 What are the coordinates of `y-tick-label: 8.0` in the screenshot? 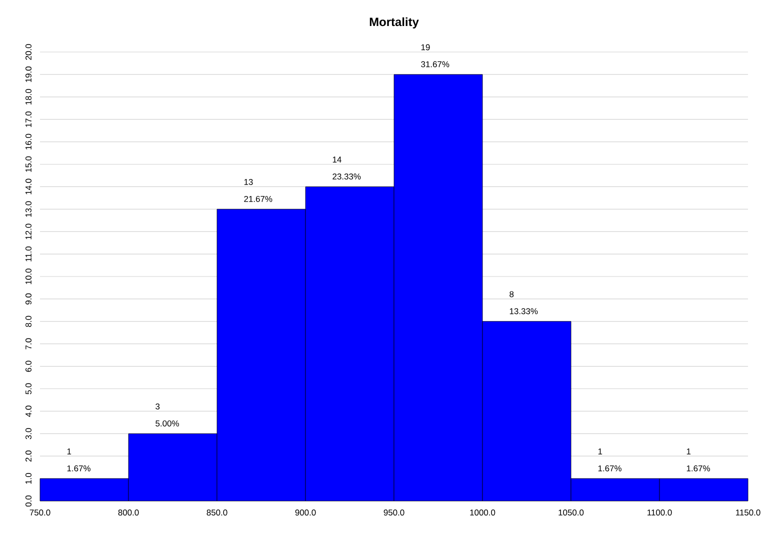 It's located at (28, 321).